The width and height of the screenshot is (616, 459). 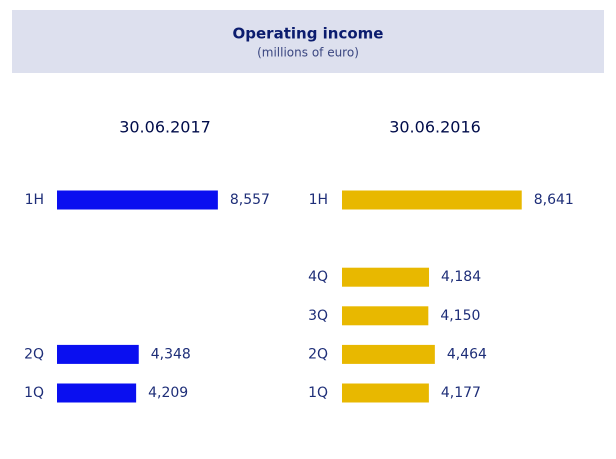 I want to click on chart-subtitle: (millions of euro), so click(x=308, y=53).